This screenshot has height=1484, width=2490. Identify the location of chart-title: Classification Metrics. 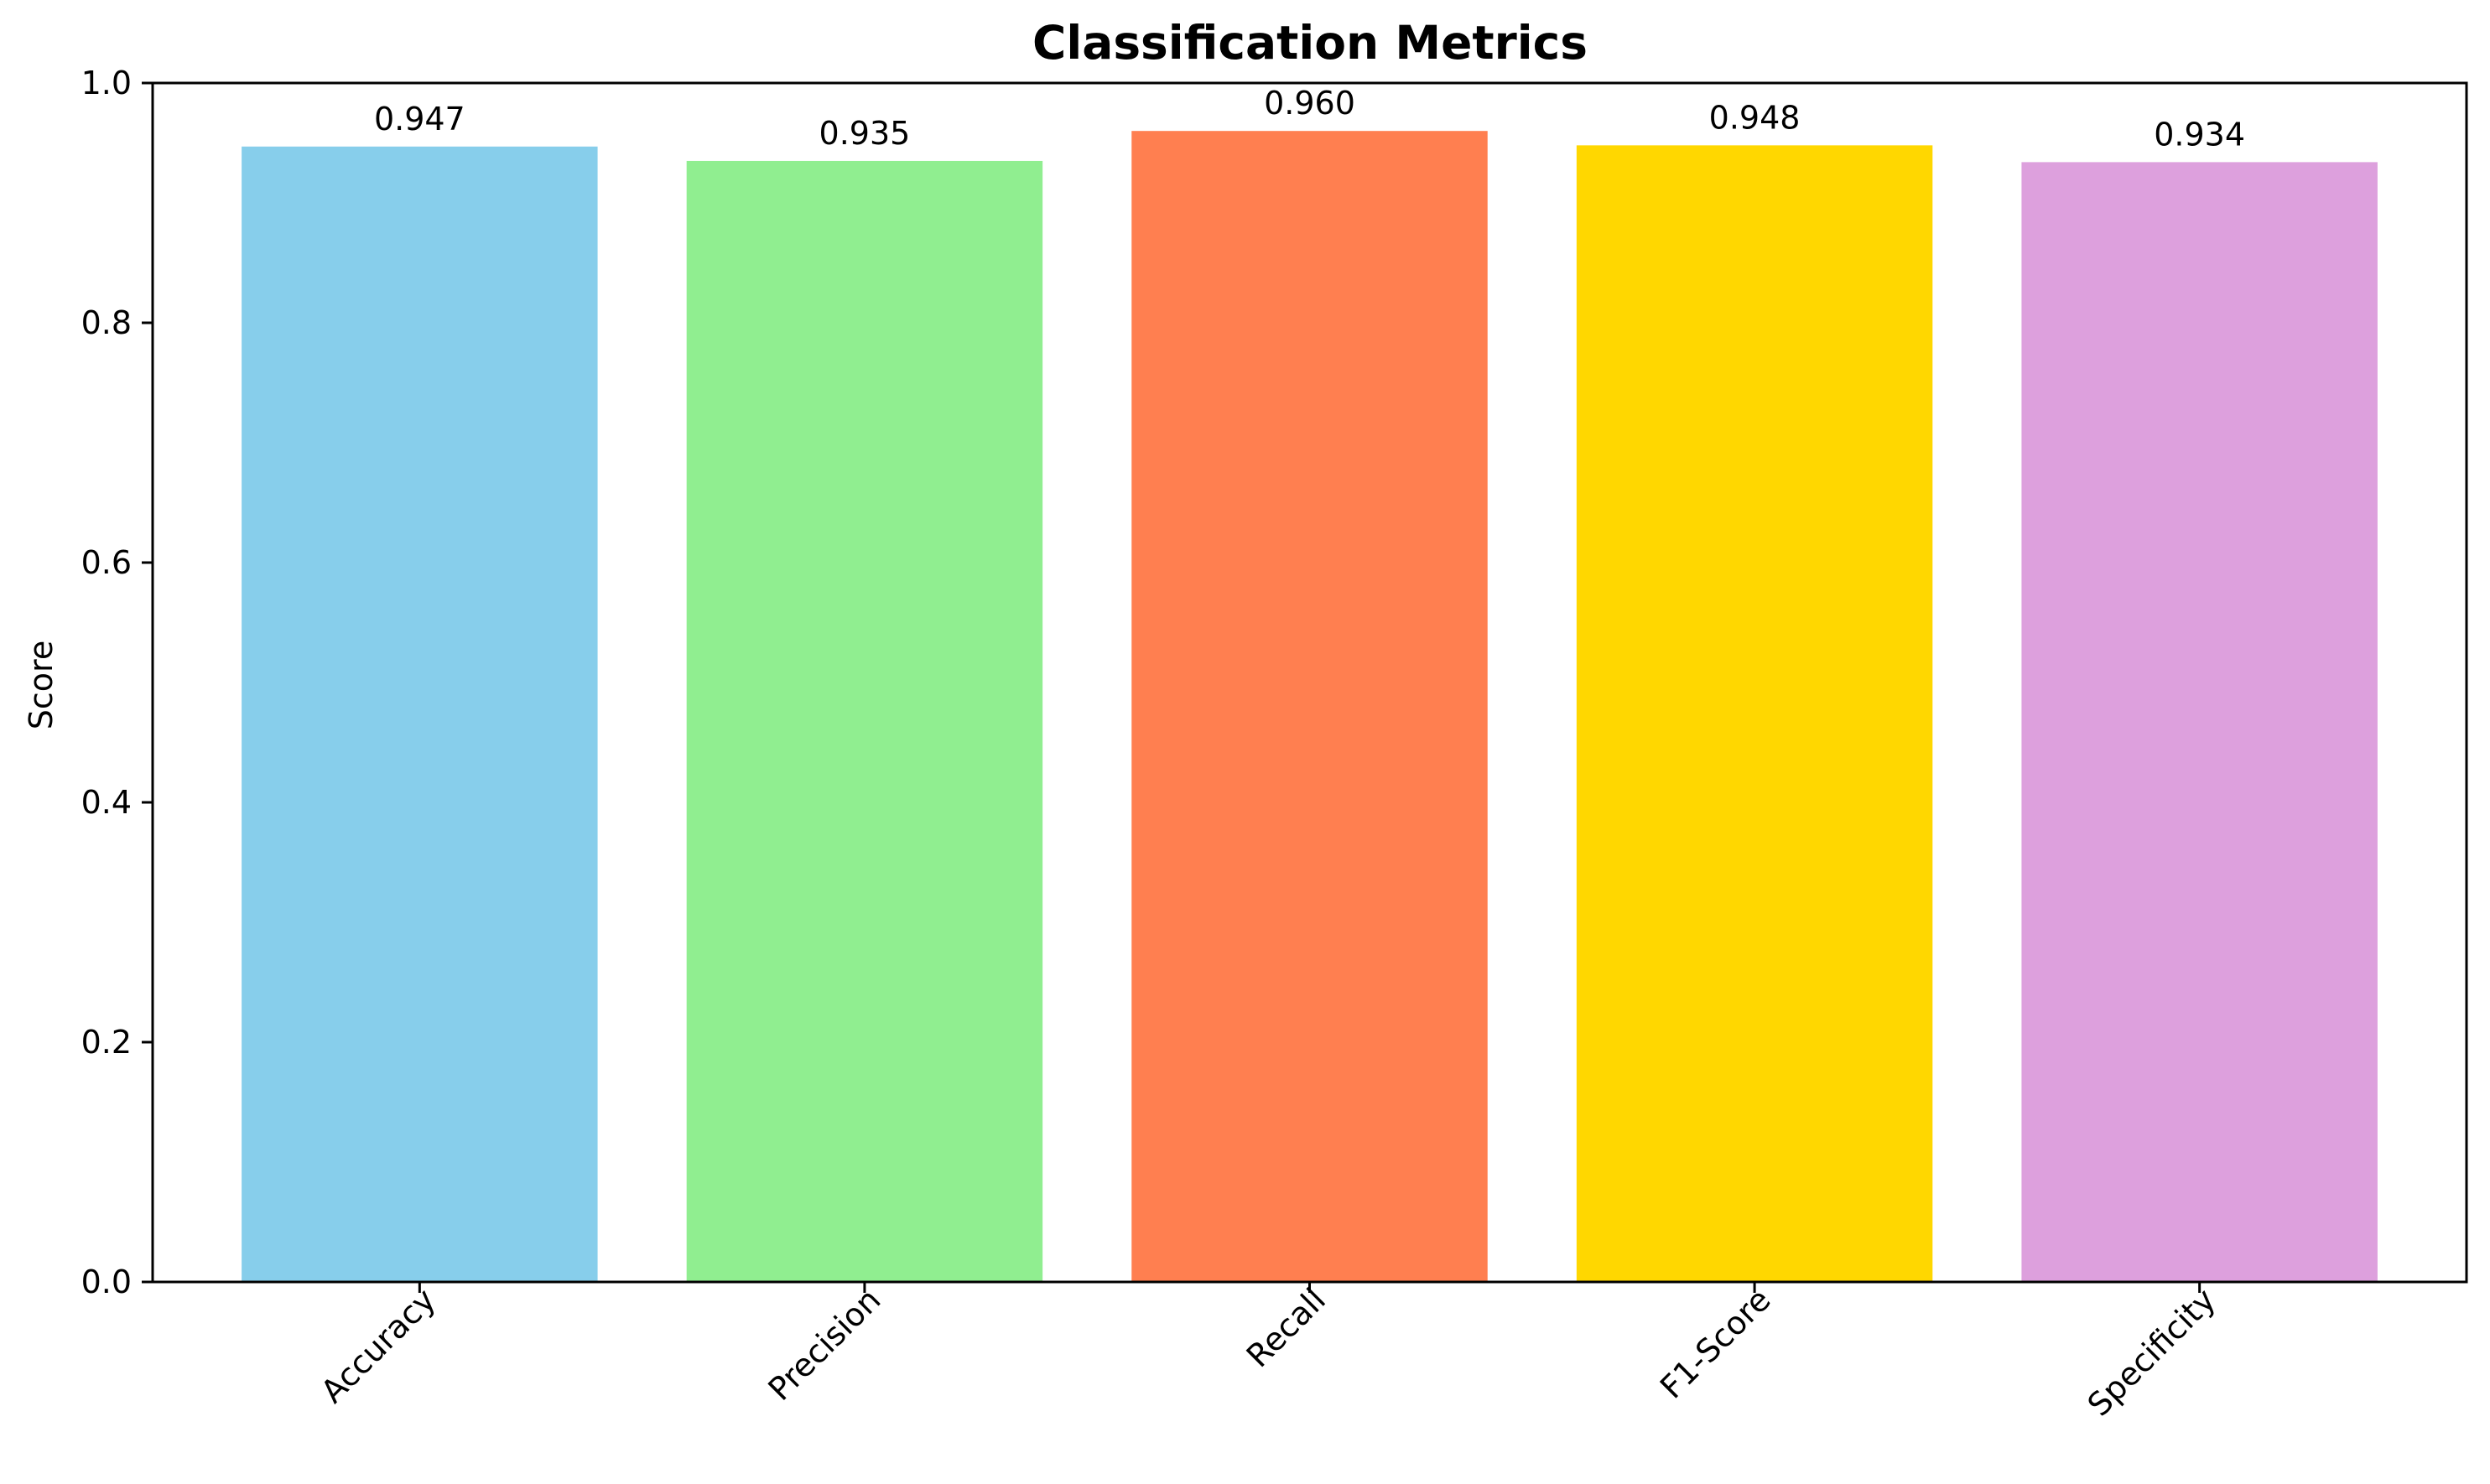
(1310, 43).